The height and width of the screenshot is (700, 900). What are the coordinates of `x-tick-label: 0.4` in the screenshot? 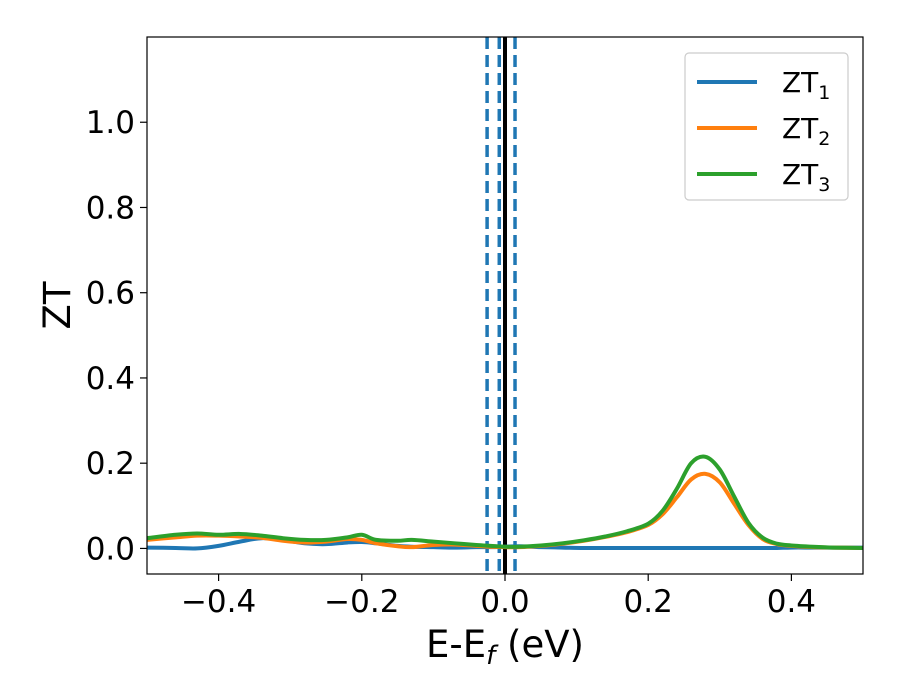 It's located at (791, 602).